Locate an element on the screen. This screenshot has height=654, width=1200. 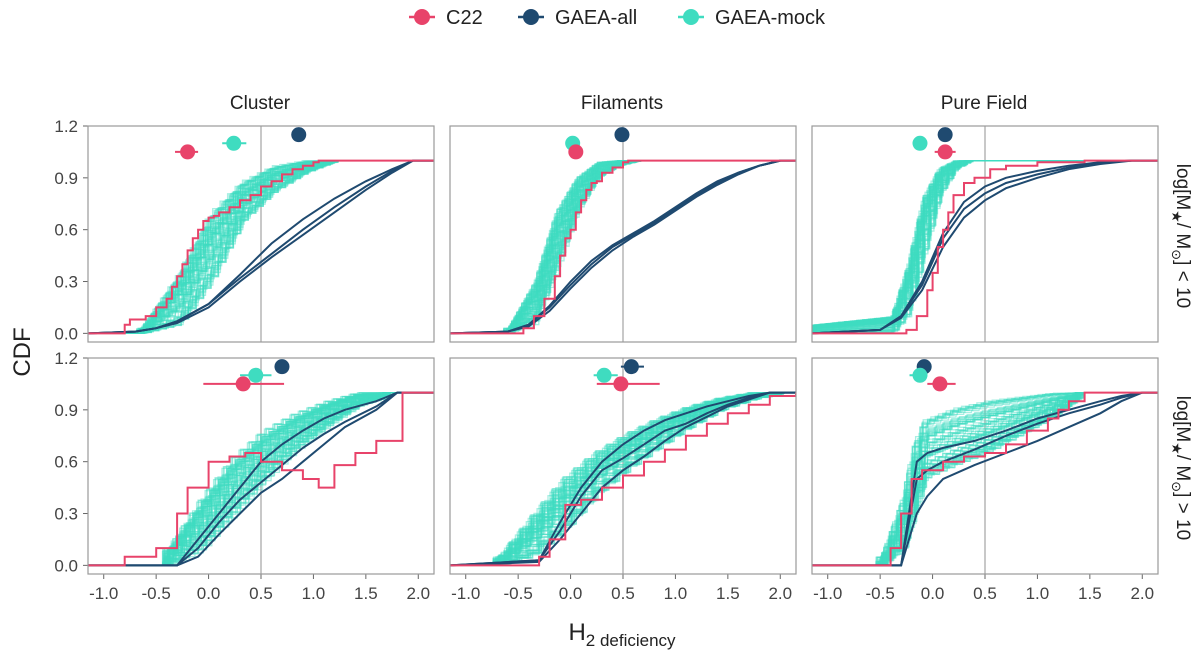
panel-0-0: 0.0 0.3 0.6 0.9 1.2 is located at coordinates (244, 230).